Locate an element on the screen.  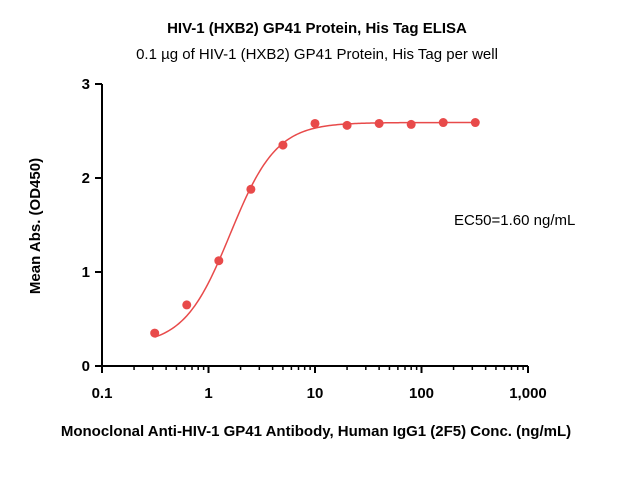
x-tick-label: 0.1 is located at coordinates (102, 393).